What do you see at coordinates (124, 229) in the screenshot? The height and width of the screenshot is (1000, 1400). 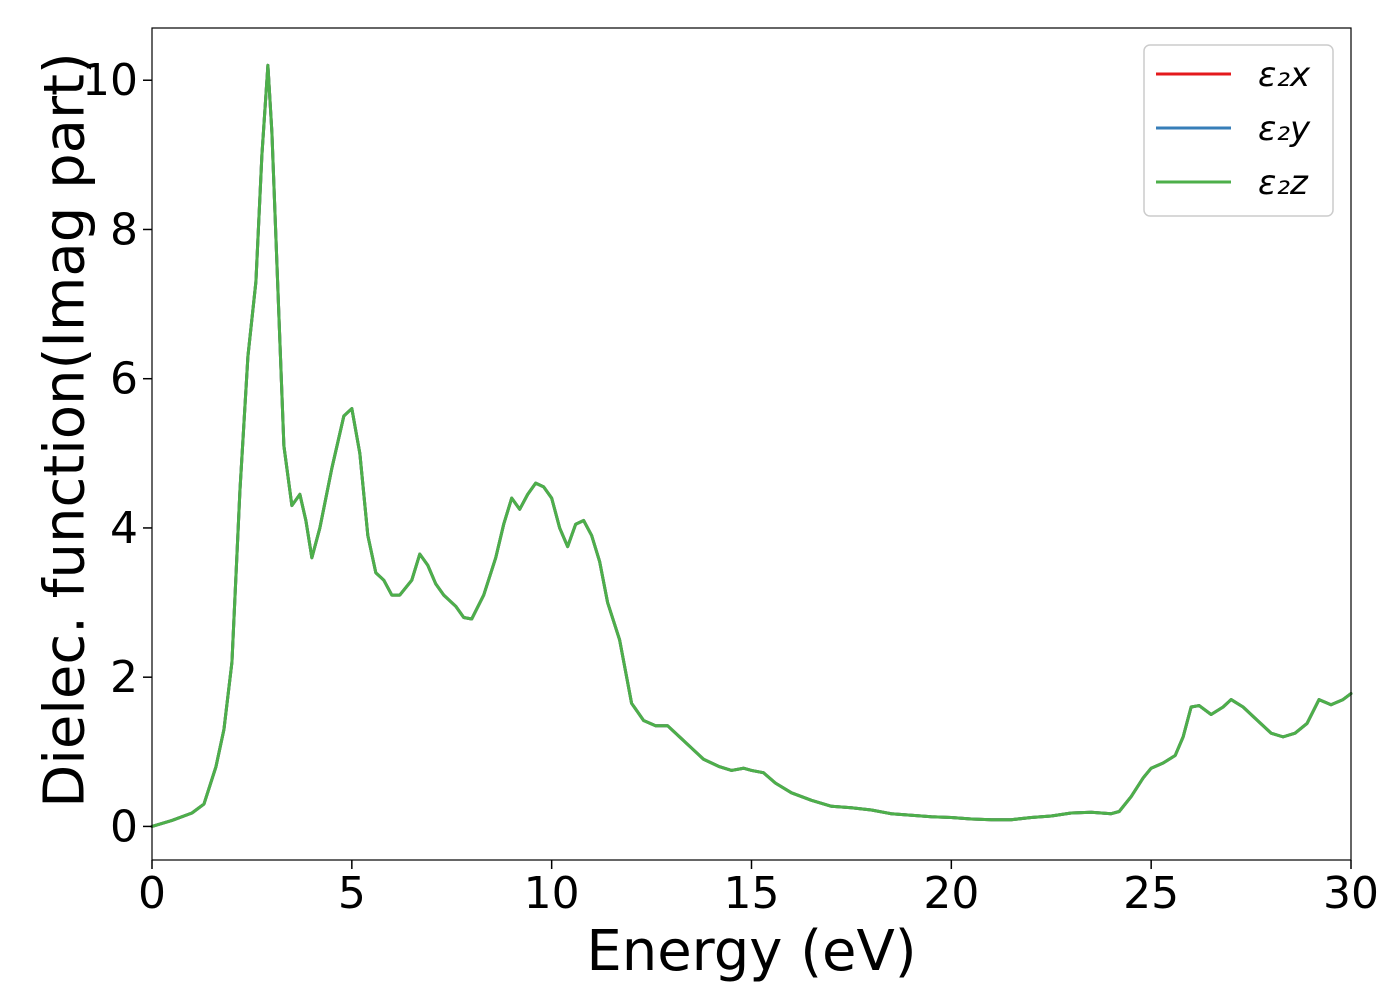 I see `y-tick-label: 8` at bounding box center [124, 229].